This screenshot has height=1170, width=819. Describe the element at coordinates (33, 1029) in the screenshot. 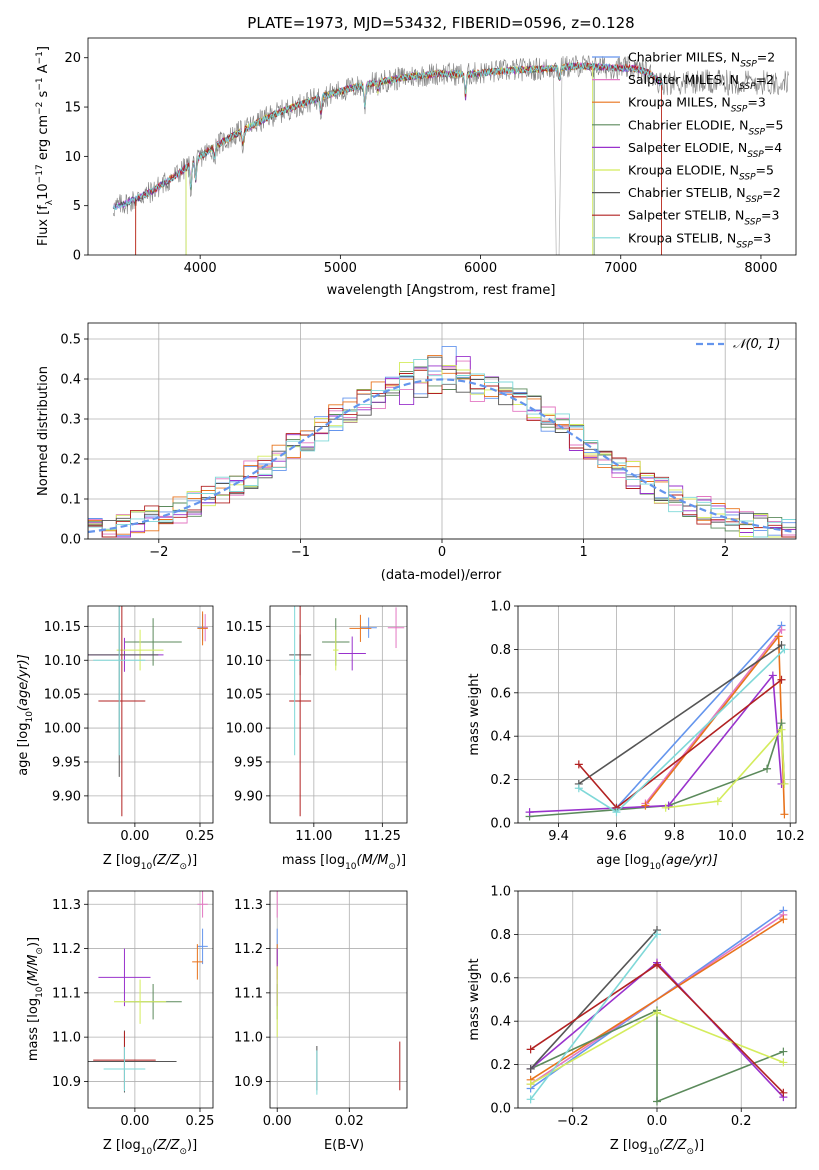

I see `label-part: mass [log` at that location.